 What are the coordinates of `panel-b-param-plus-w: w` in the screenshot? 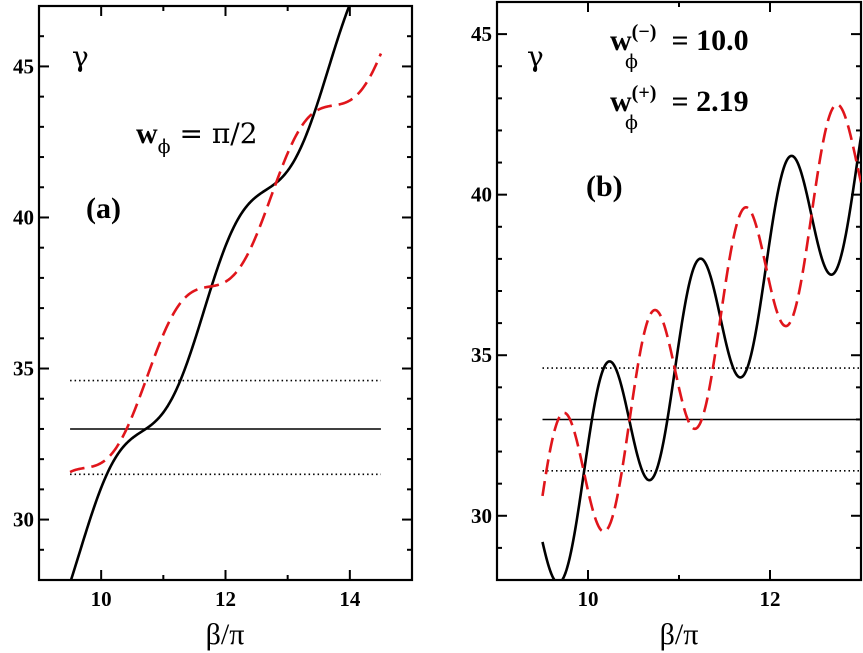 It's located at (621, 101).